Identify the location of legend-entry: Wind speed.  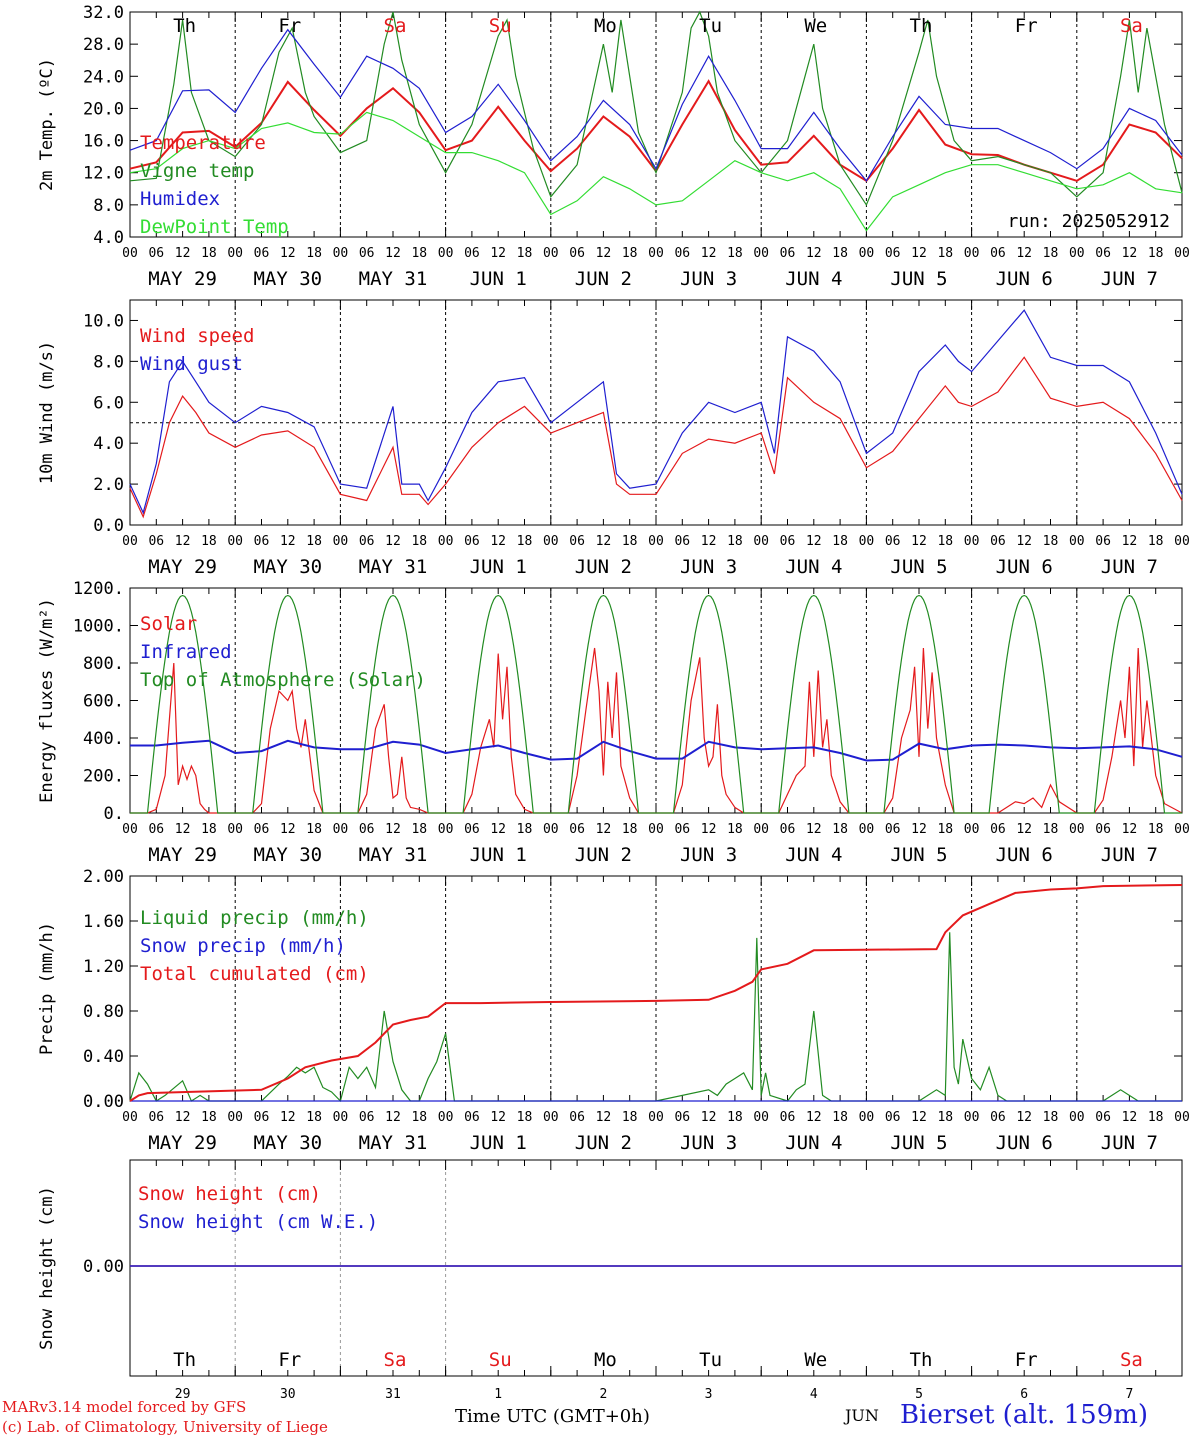
(197, 336).